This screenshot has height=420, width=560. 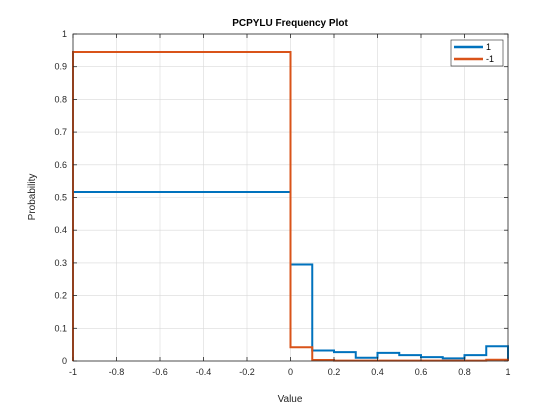 What do you see at coordinates (334, 372) in the screenshot?
I see `x-tick-label: 0.2` at bounding box center [334, 372].